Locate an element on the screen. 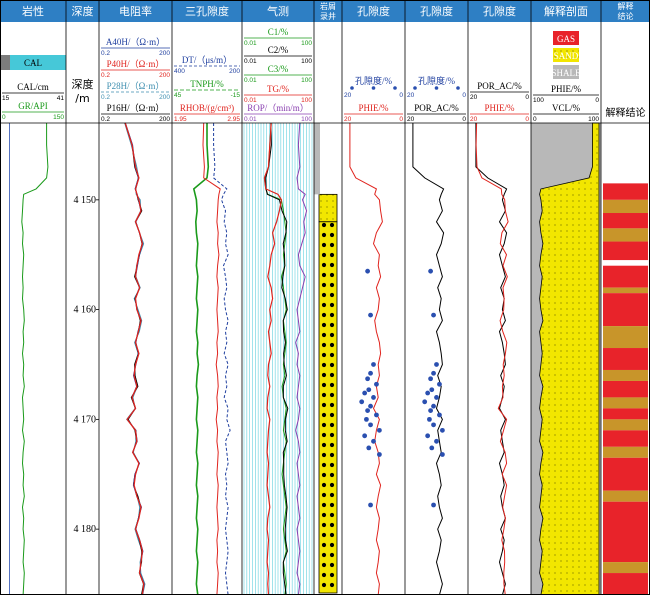  track-title: 三孔隙度 is located at coordinates (207, 11).